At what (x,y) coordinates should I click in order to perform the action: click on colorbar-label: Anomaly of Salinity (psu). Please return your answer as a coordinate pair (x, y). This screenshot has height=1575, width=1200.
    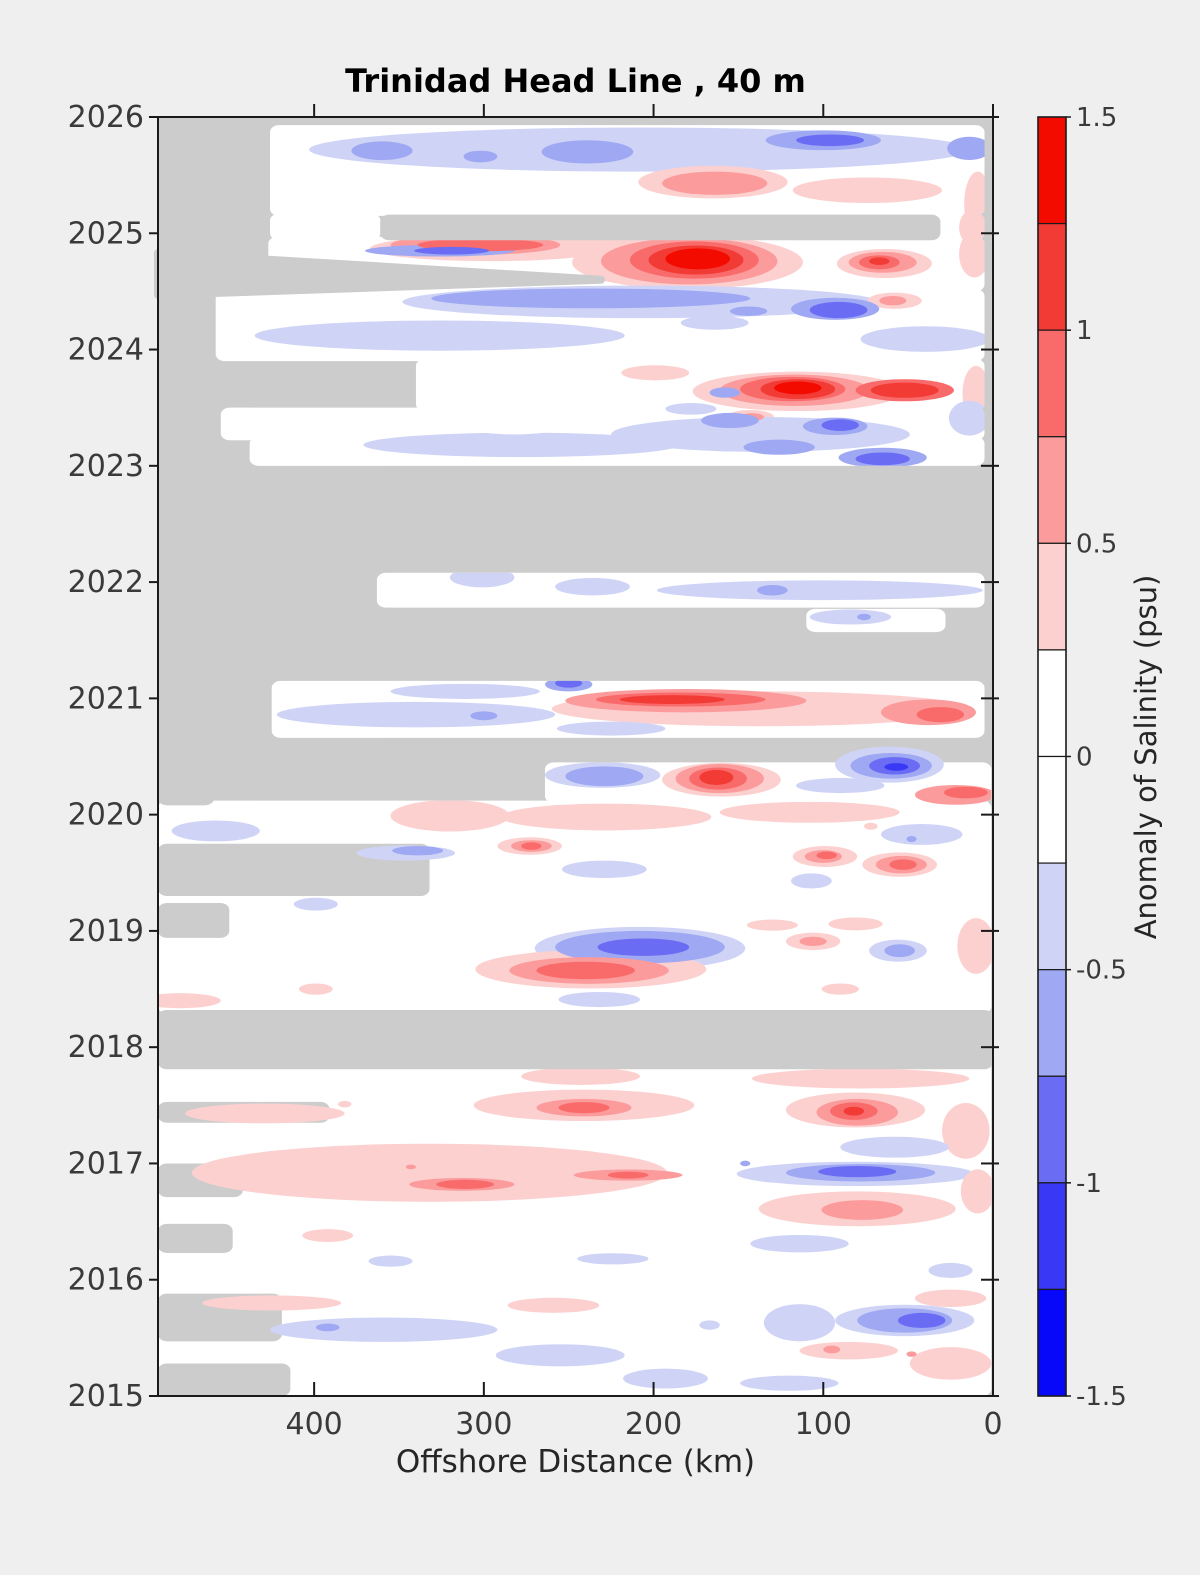
    Looking at the image, I should click on (1146, 757).